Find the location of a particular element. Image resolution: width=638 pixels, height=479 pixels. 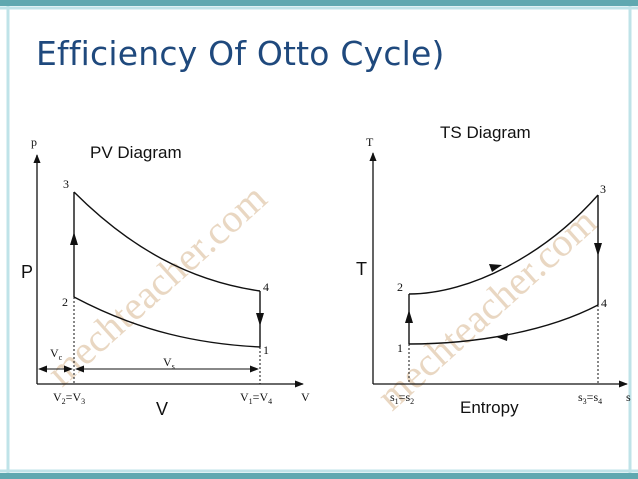

pv-vc-label: Vc is located at coordinates (56, 354).